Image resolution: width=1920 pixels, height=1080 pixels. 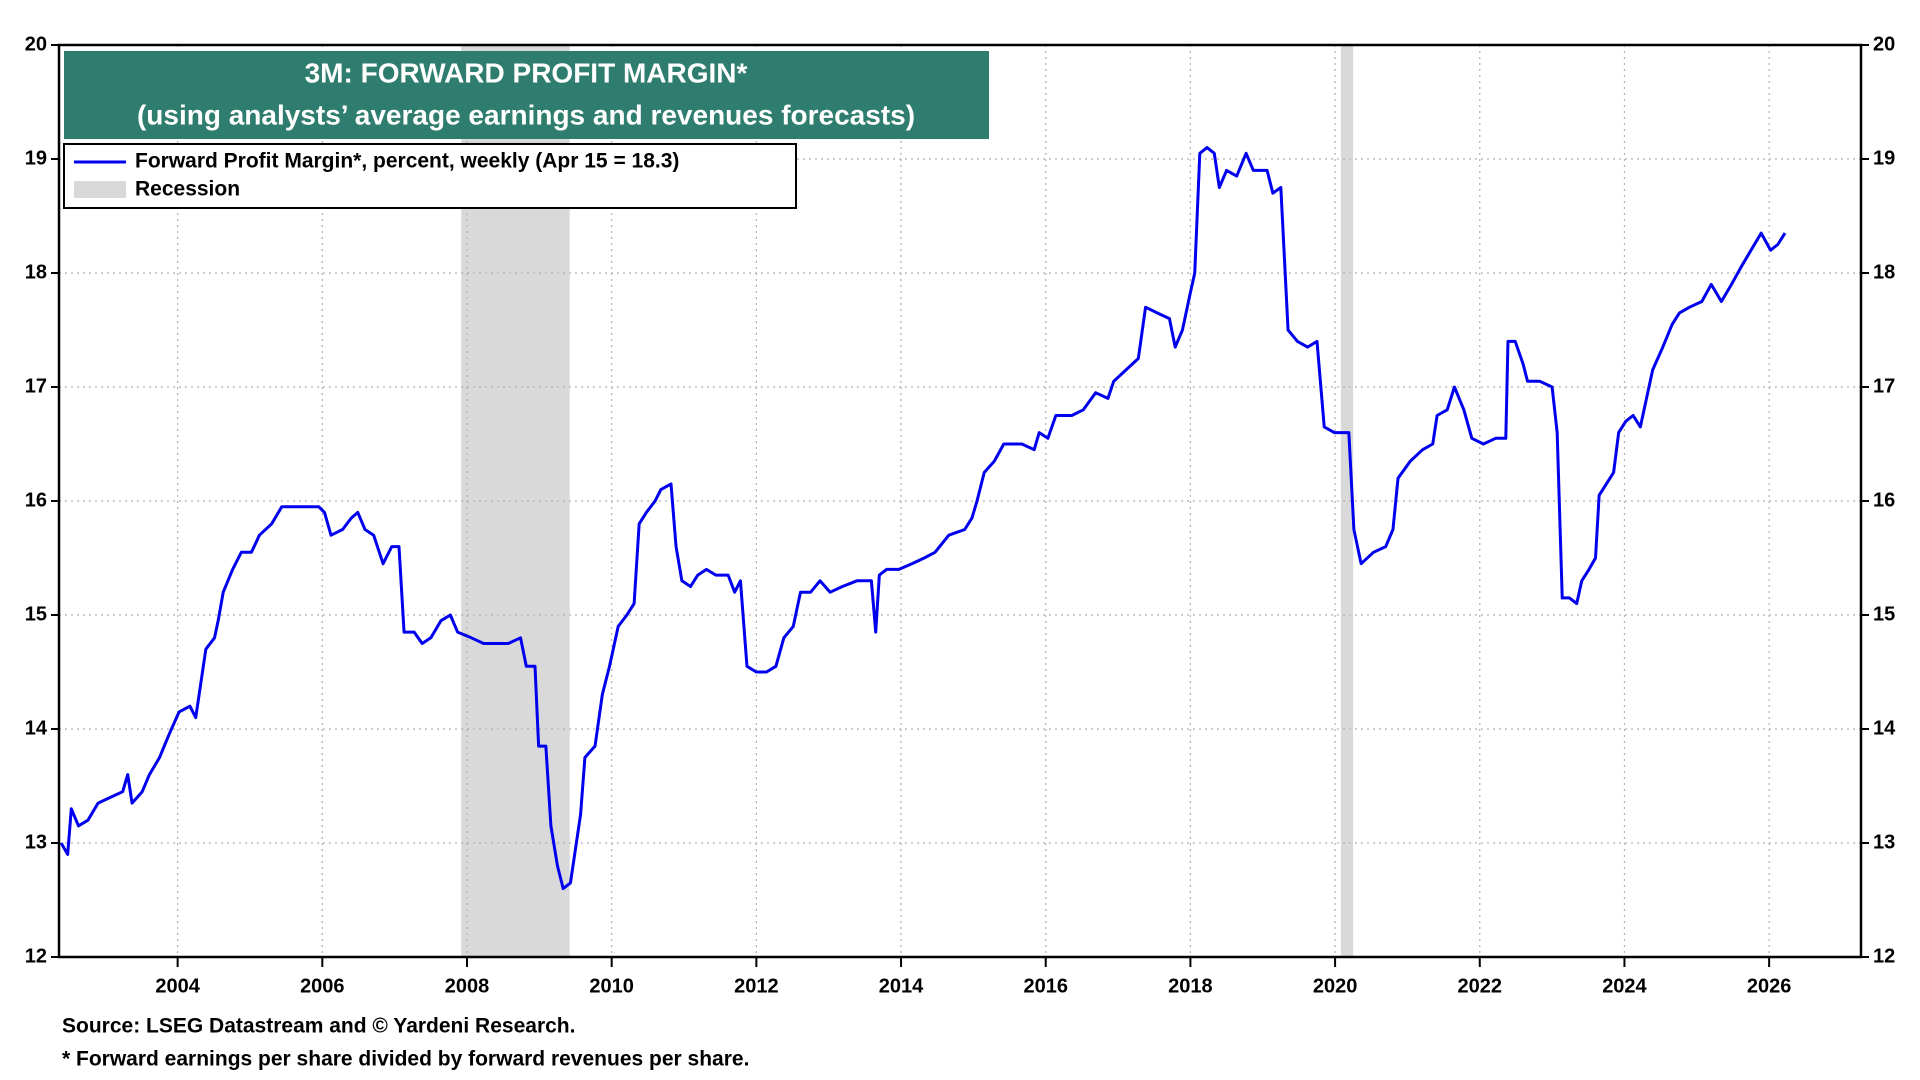 What do you see at coordinates (36, 728) in the screenshot?
I see `y-tick-label: 14` at bounding box center [36, 728].